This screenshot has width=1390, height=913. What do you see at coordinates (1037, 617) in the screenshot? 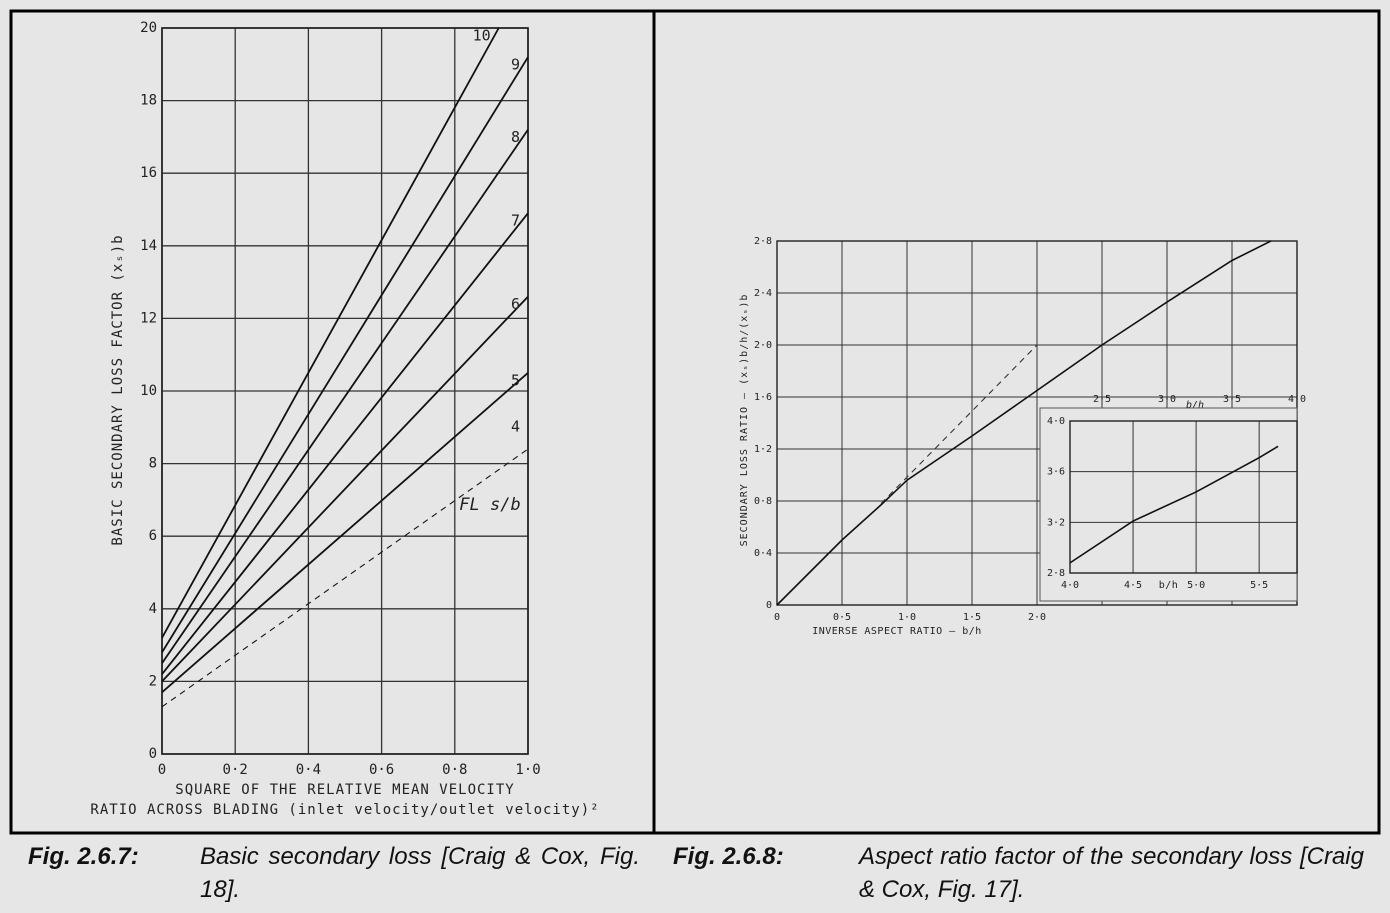
I see `x-tick-label: 2·0` at bounding box center [1037, 617].